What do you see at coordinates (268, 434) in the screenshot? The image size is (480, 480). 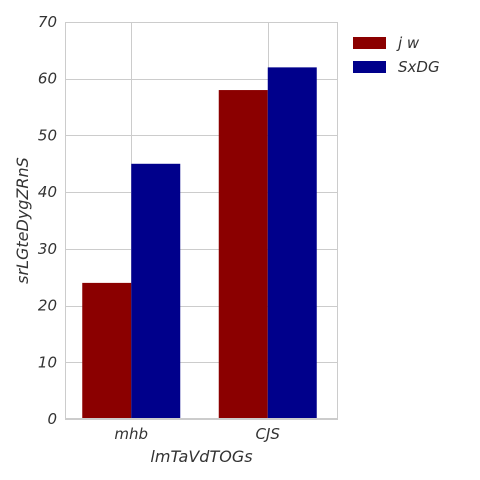 I see `x-tick-label: CJS` at bounding box center [268, 434].